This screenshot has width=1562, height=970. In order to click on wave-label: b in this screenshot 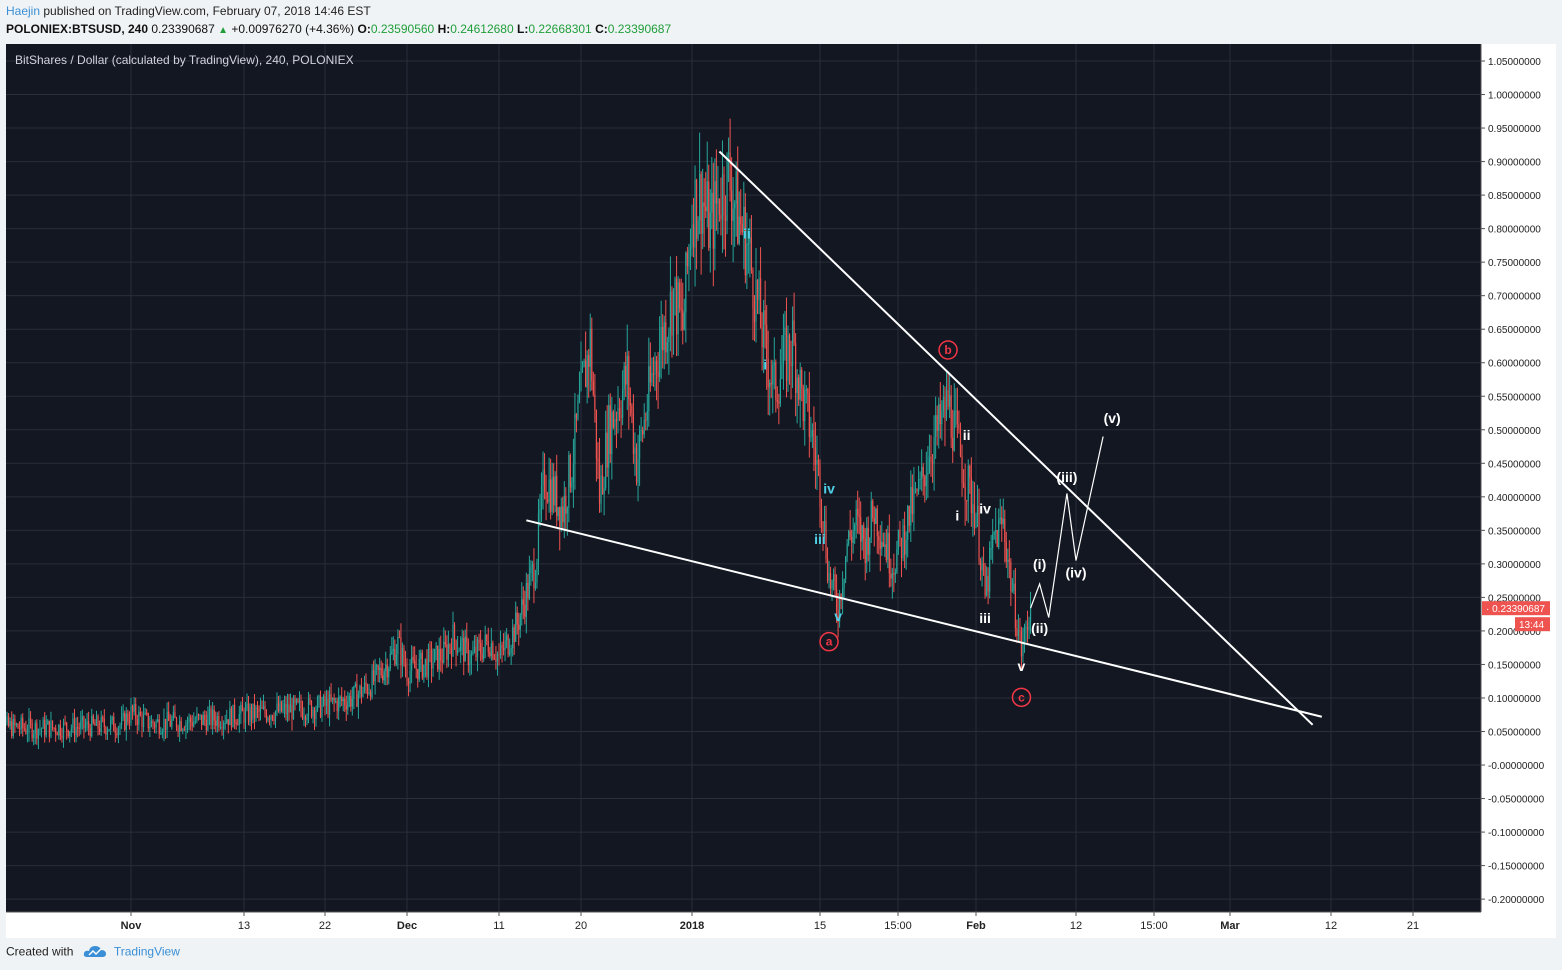, I will do `click(947, 350)`.